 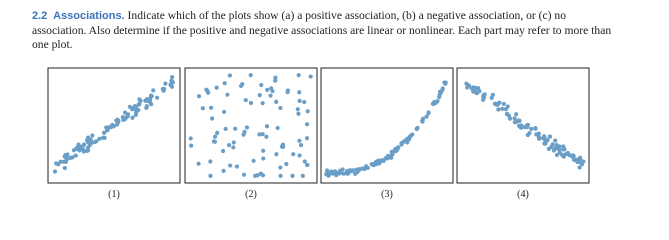 I want to click on exercise-title: Associations., so click(x=89, y=16).